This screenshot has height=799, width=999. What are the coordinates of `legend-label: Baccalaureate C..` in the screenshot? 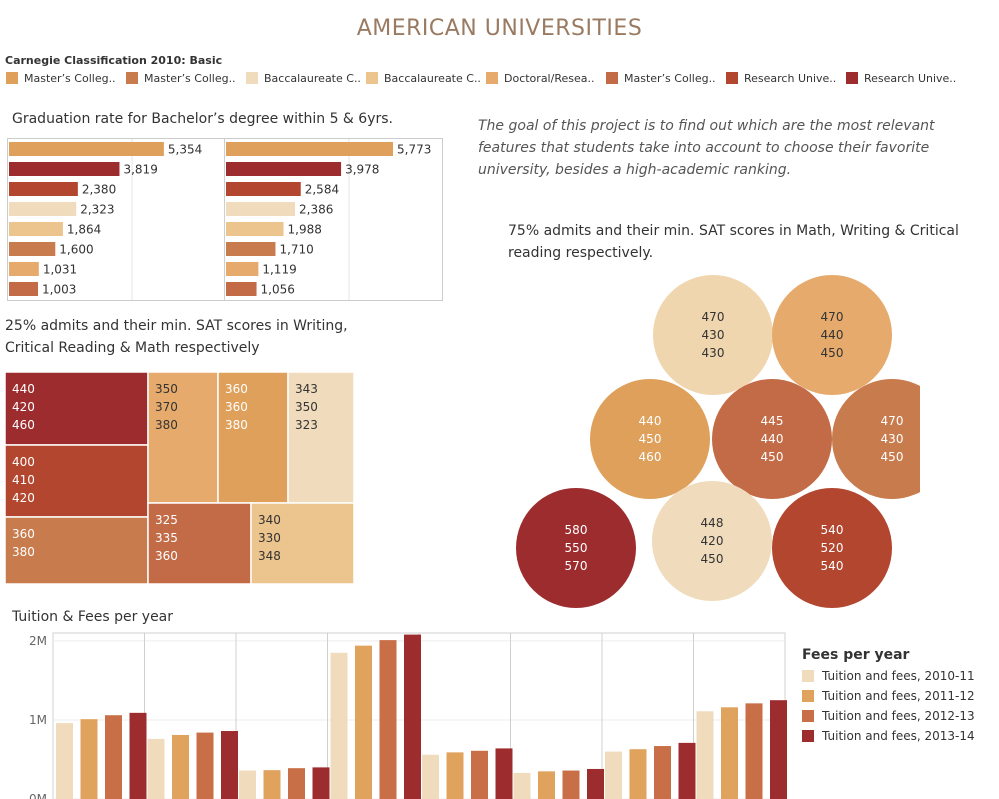 It's located at (312, 78).